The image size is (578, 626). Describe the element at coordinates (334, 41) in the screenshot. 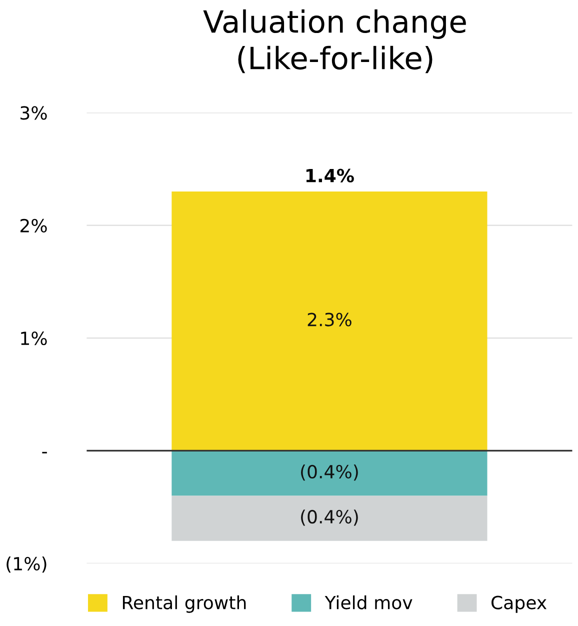

I see `chart-title: Valuation change (Like-for-like)` at that location.